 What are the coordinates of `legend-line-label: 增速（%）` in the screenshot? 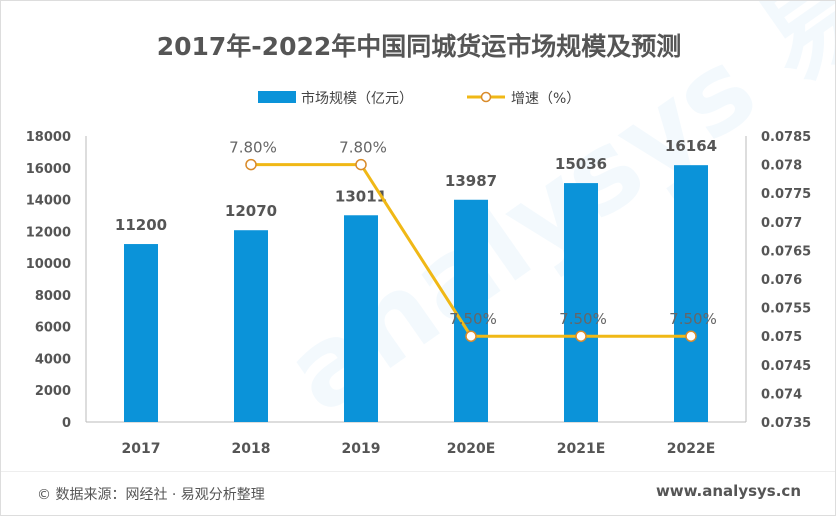 It's located at (545, 99).